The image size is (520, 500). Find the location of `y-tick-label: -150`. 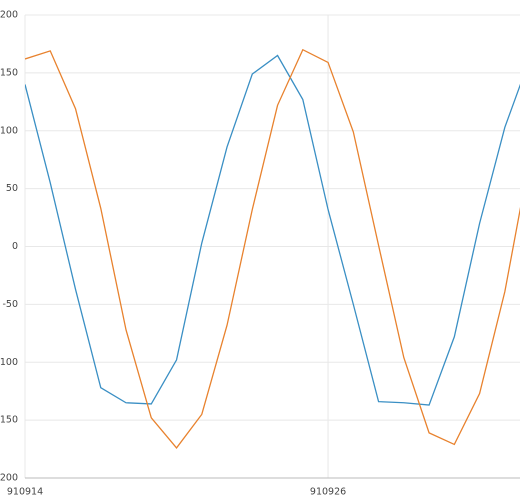

y-tick-label: -150 is located at coordinates (9, 420).